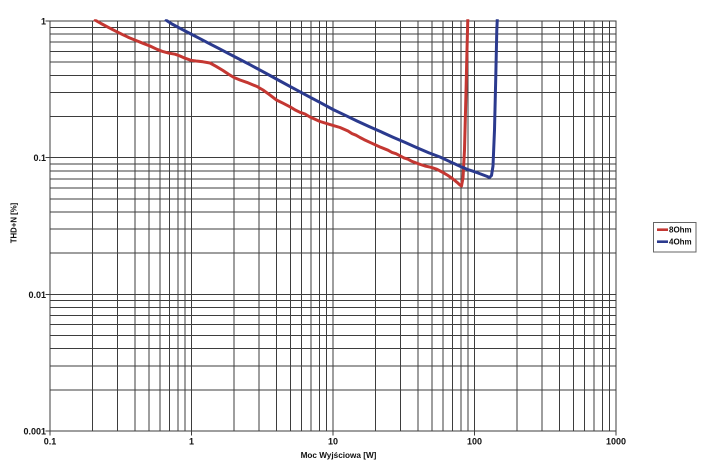  What do you see at coordinates (339, 455) in the screenshot?
I see `svg-text: Moc Wyjściowa [W]` at bounding box center [339, 455].